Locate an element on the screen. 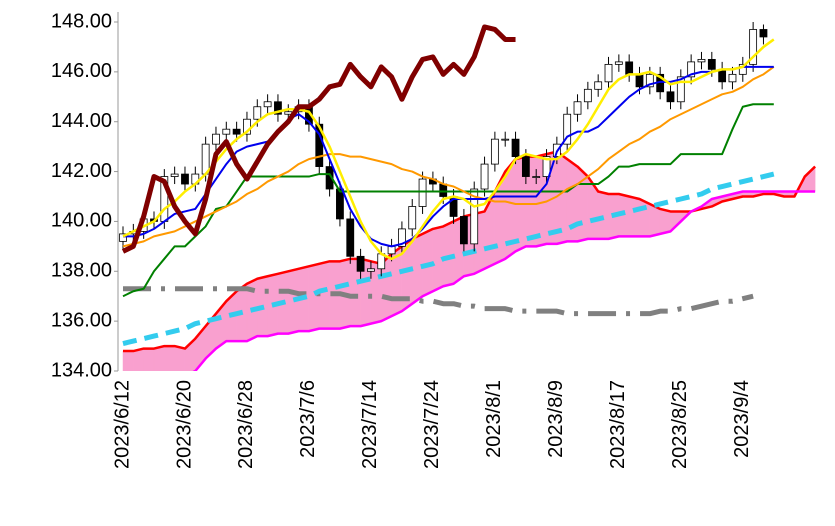 This screenshot has height=526, width=835. y-tick-label: 138.00 is located at coordinates (81, 271).